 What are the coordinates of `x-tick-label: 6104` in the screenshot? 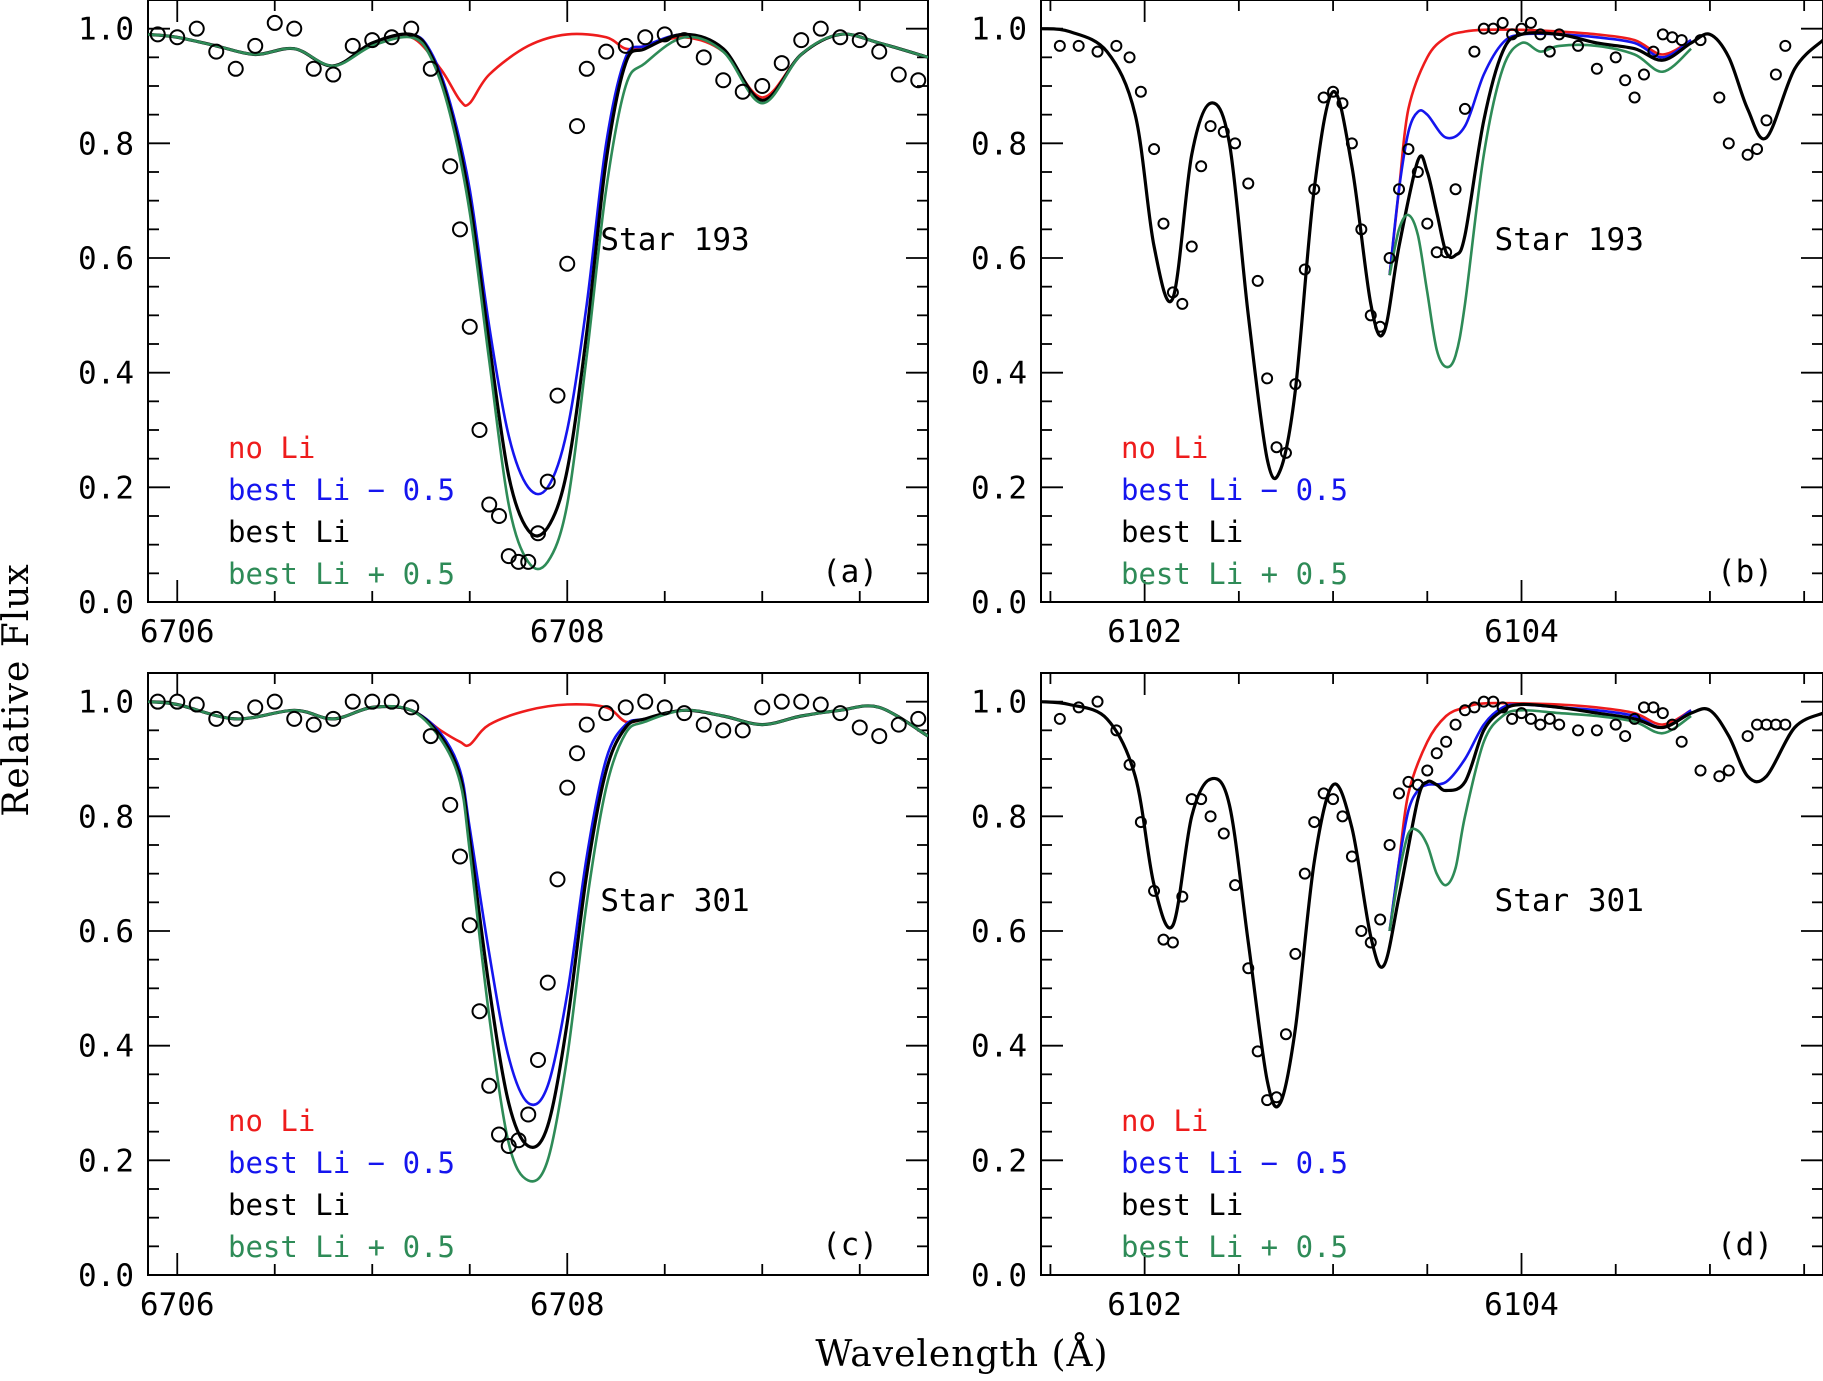 It's located at (1521, 632).